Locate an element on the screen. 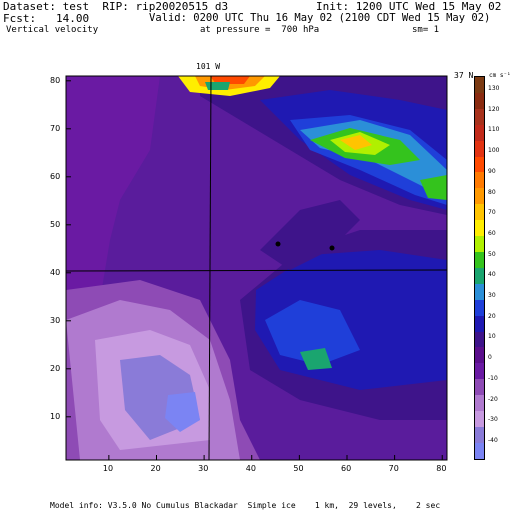 The height and width of the screenshot is (512, 512). colorbar-label: 130 is located at coordinates (494, 88).